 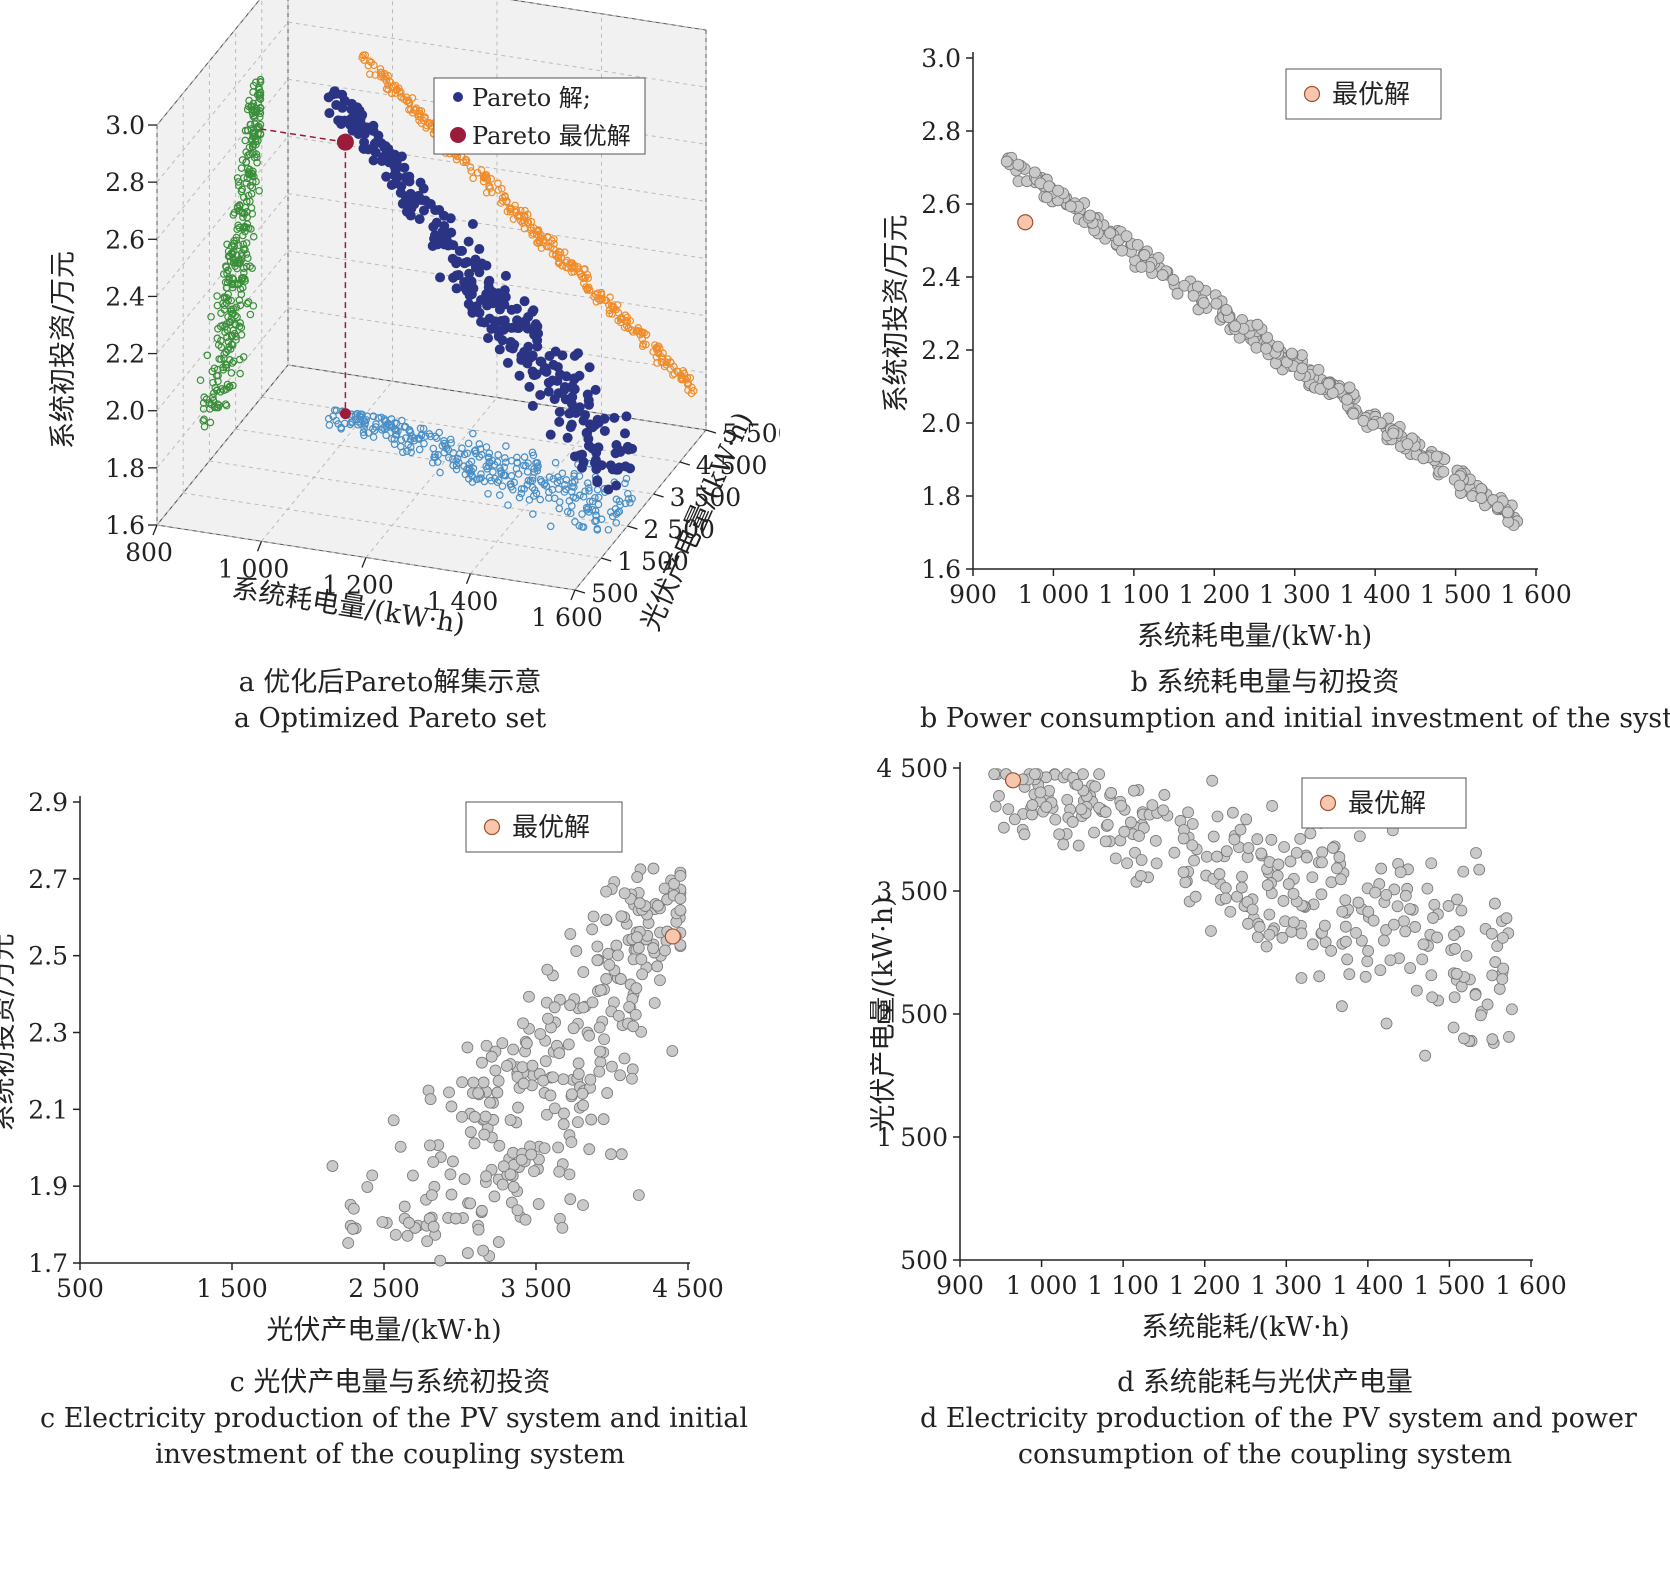 I want to click on c-points, so click(x=506, y=1064).